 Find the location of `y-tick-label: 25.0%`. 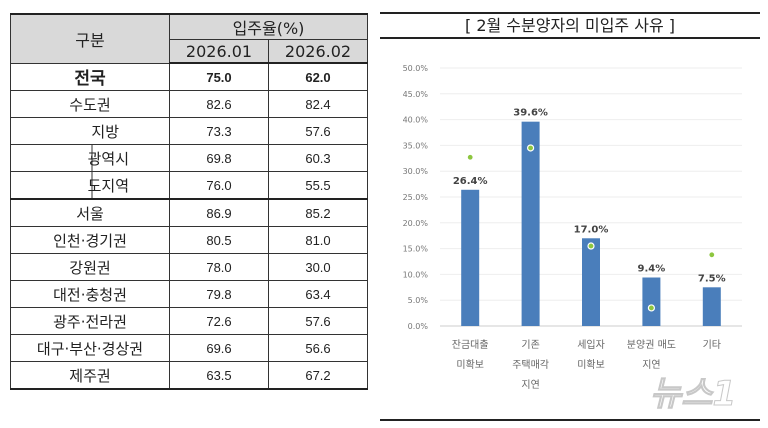

y-tick-label: 25.0% is located at coordinates (416, 197).